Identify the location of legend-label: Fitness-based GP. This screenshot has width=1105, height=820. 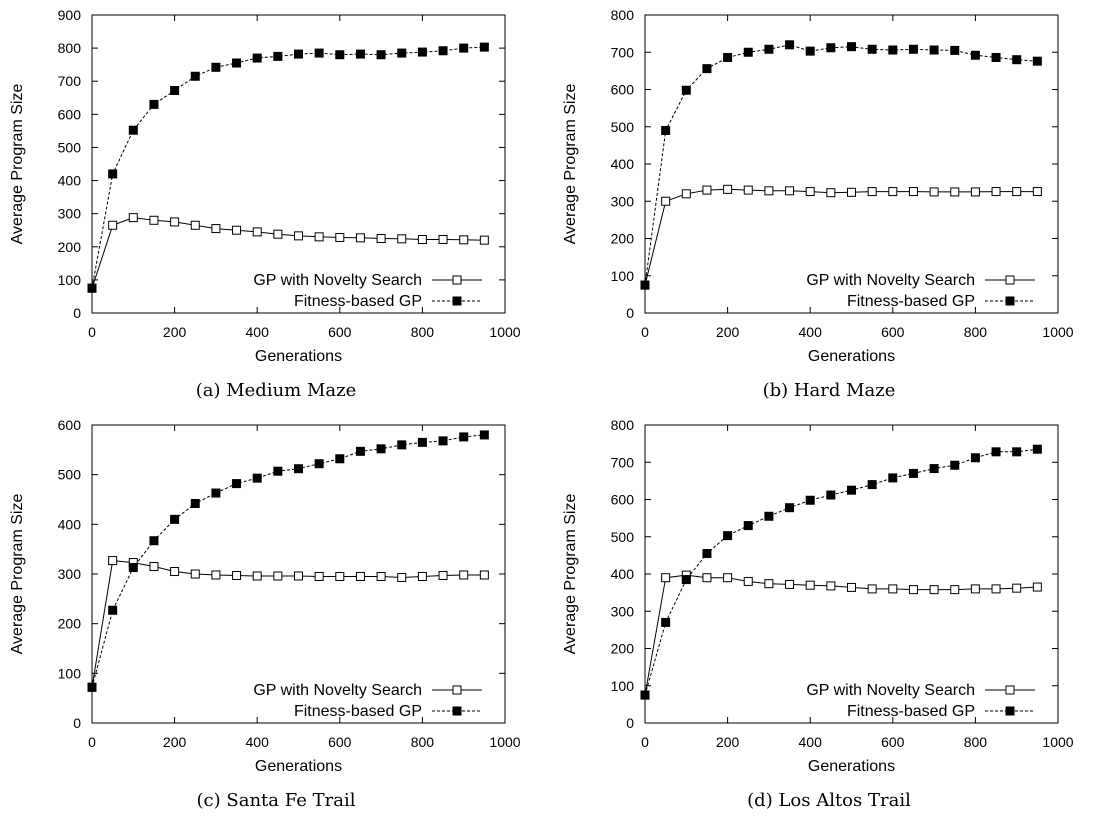
(358, 301).